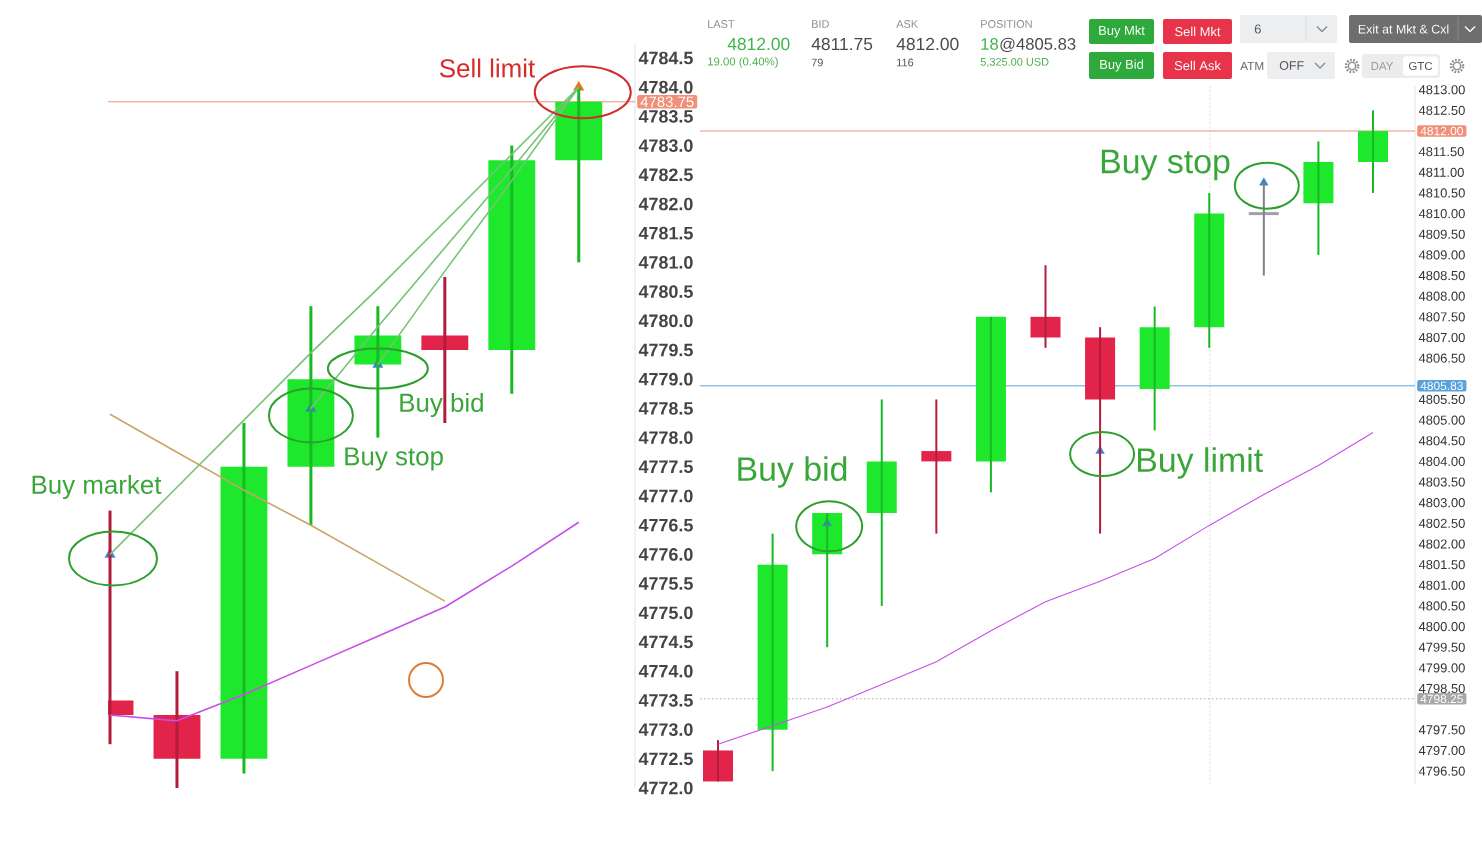 Image resolution: width=1482 pixels, height=846 pixels. What do you see at coordinates (1257, 29) in the screenshot?
I see `text: 6` at bounding box center [1257, 29].